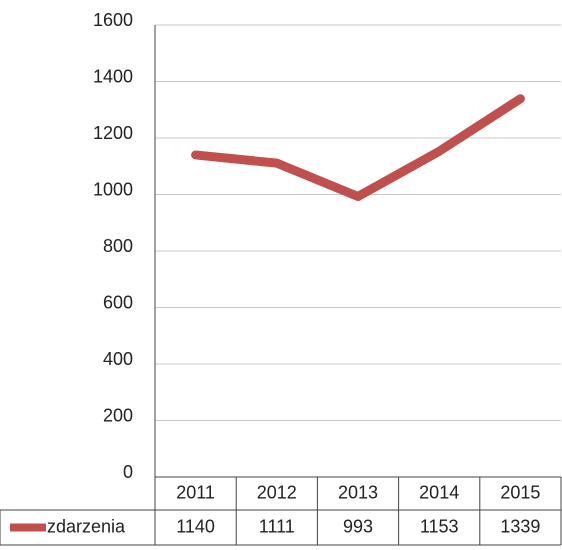  What do you see at coordinates (118, 302) in the screenshot?
I see `y-tick-label: 600` at bounding box center [118, 302].